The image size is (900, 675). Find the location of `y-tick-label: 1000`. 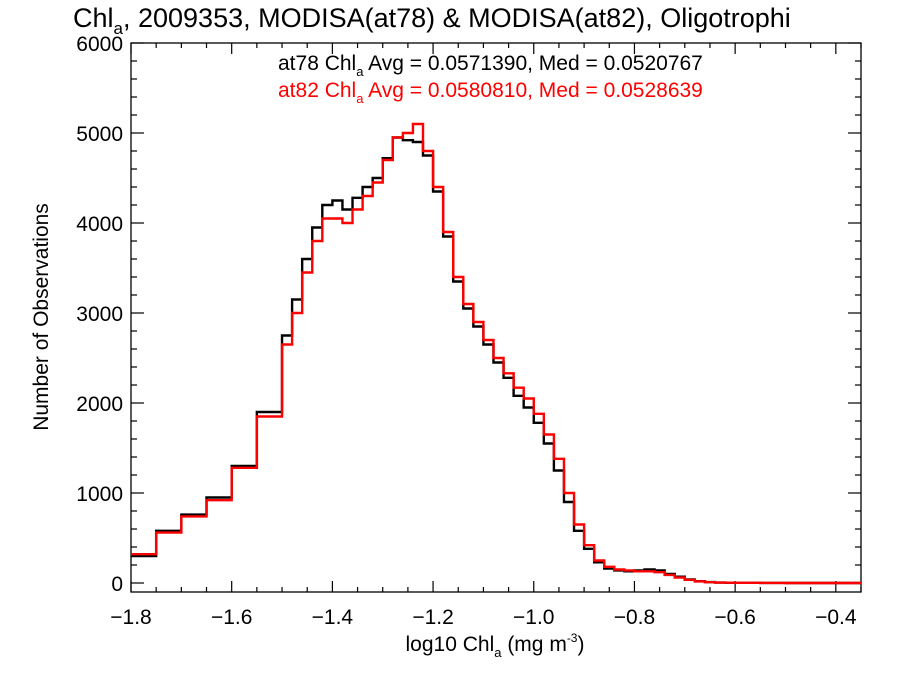

y-tick-label: 1000 is located at coordinates (99, 494).